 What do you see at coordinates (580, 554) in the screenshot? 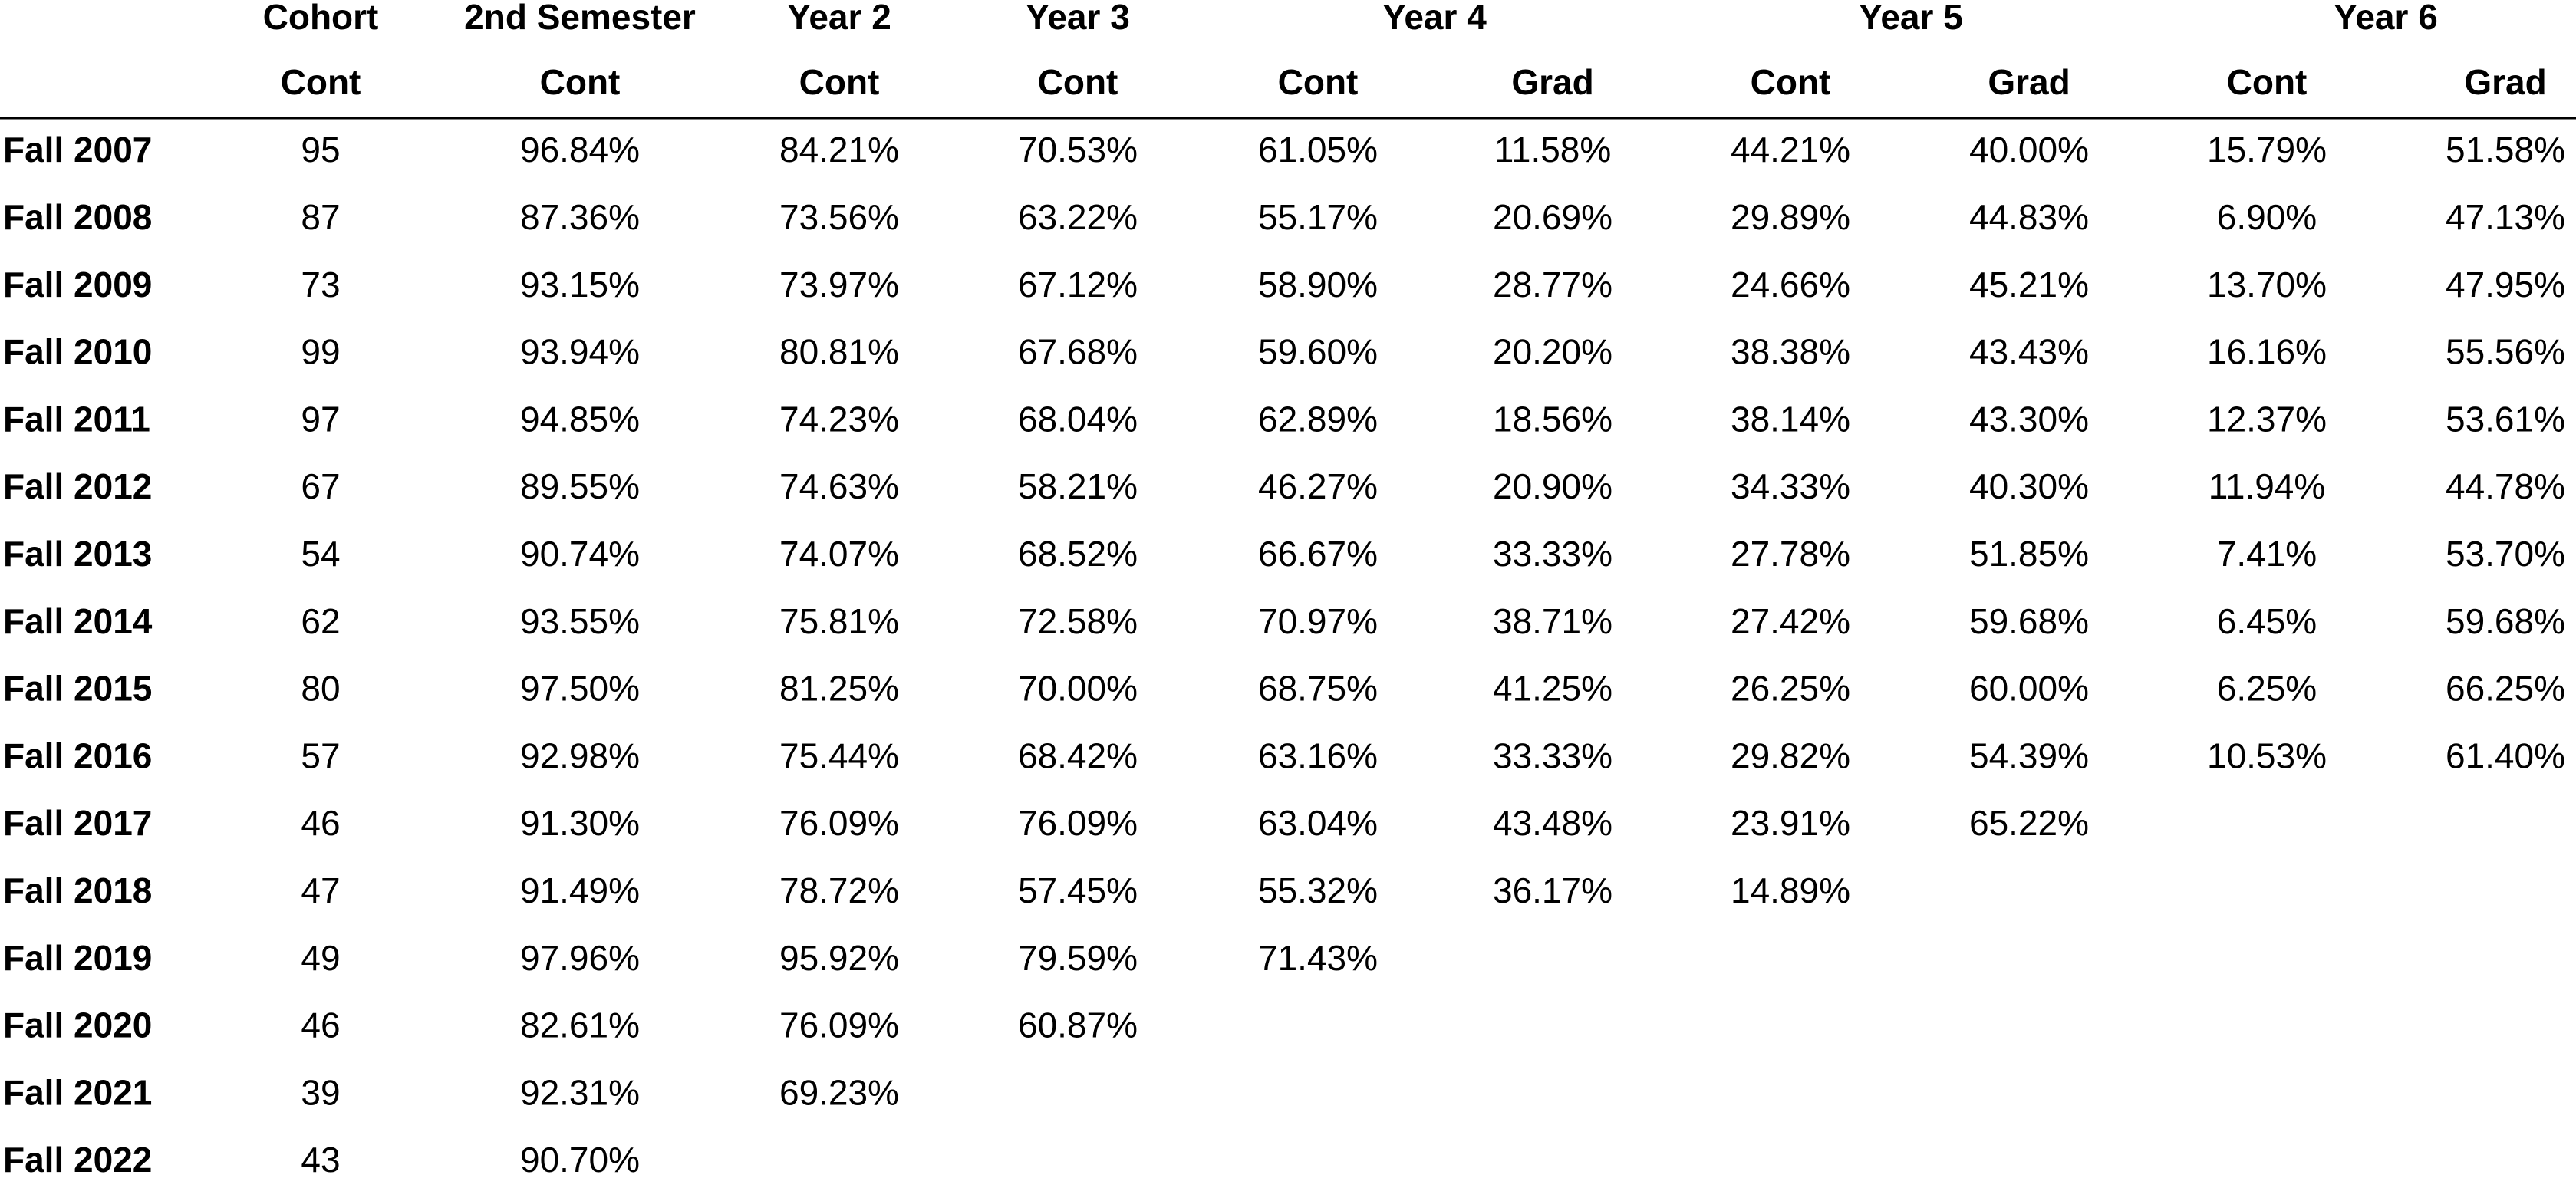
I see `cell: 90.74%` at bounding box center [580, 554].